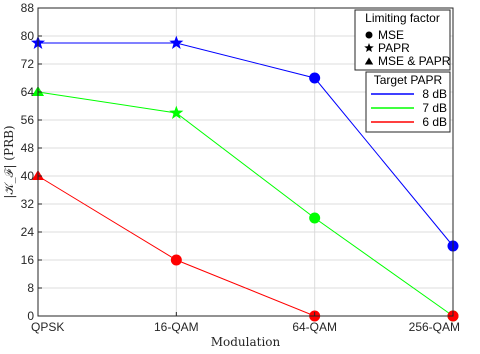 The image size is (480, 354). Describe the element at coordinates (369, 61) in the screenshot. I see `legend-mse-papr-marker` at that location.